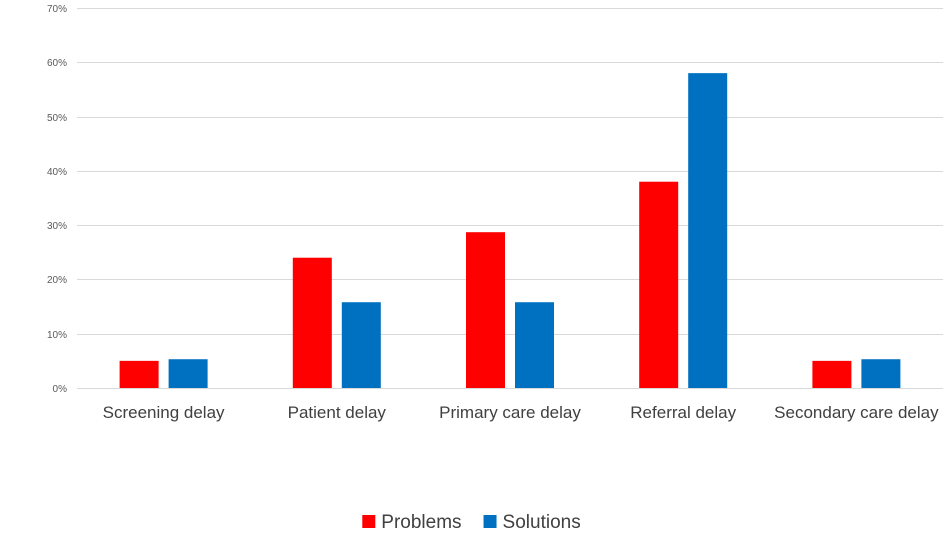 The image size is (943, 548). What do you see at coordinates (57, 335) in the screenshot?
I see `y-tick-label: 10%` at bounding box center [57, 335].